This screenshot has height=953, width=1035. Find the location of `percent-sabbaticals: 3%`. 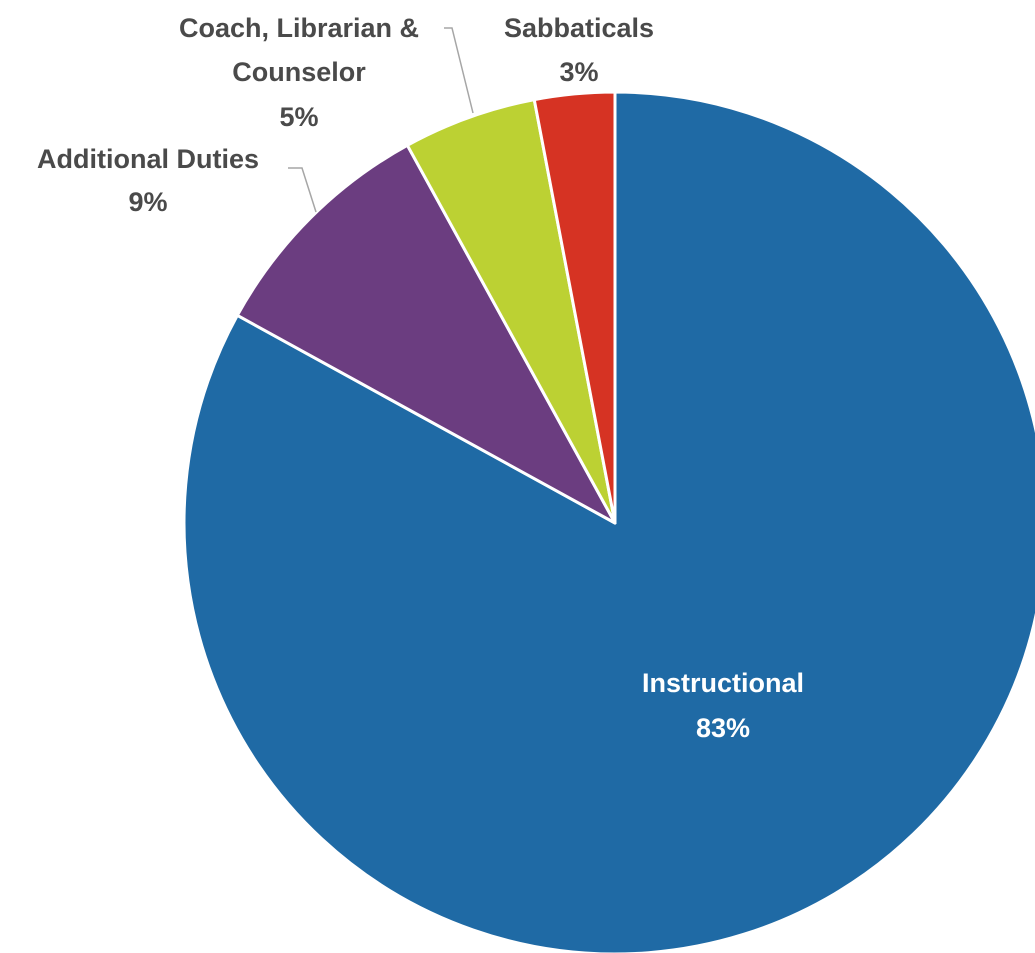

percent-sabbaticals: 3% is located at coordinates (578, 72).